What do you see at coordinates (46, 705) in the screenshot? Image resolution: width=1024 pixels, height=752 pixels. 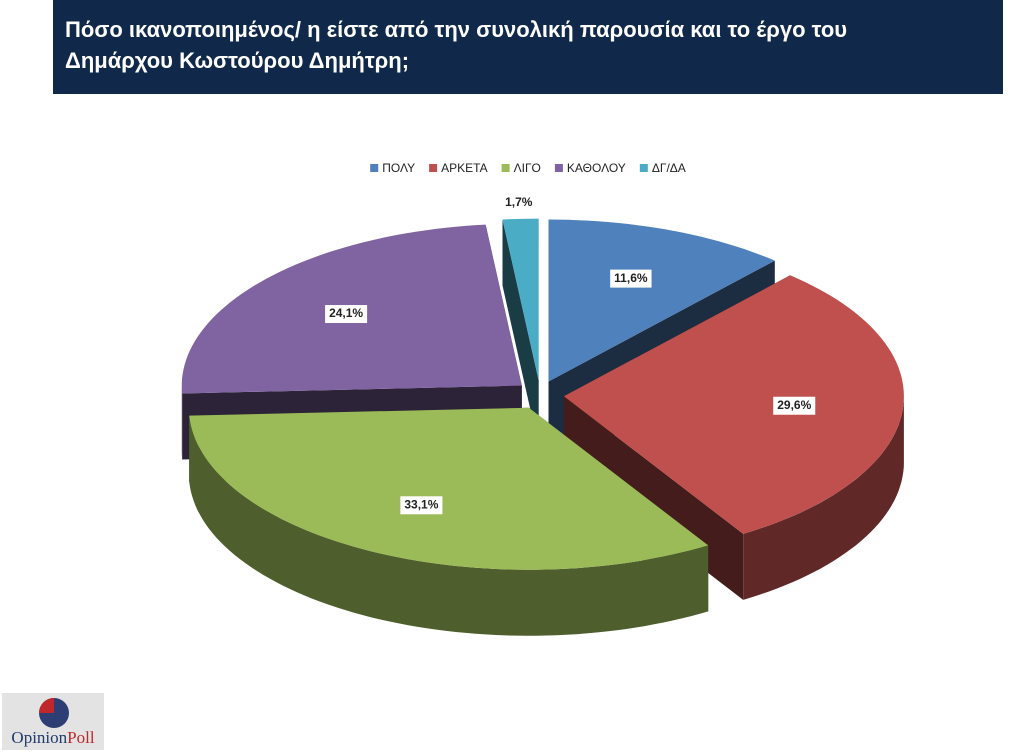 I see `logo-wedge` at bounding box center [46, 705].